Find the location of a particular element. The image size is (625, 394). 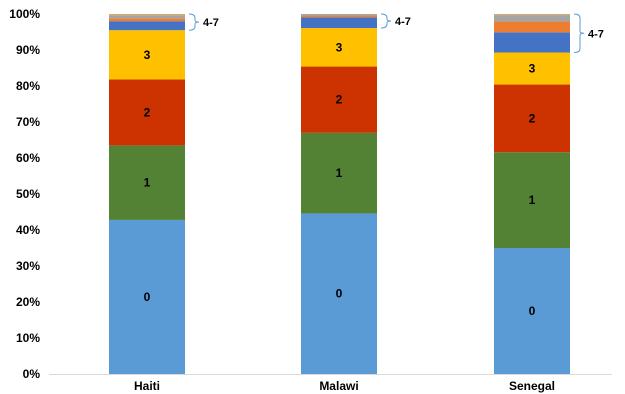

bracket-haiti is located at coordinates (194, 22).